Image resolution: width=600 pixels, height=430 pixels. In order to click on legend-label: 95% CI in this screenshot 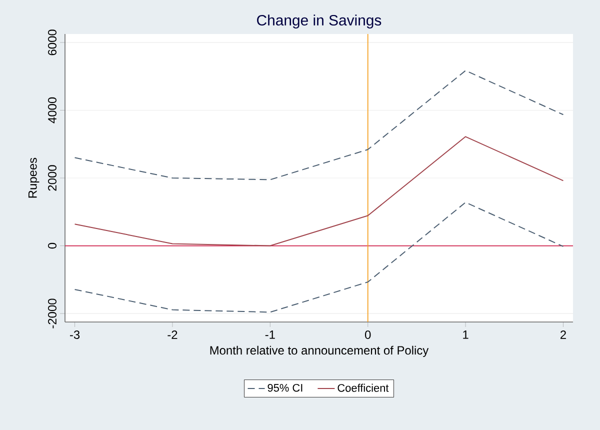, I will do `click(285, 388)`.